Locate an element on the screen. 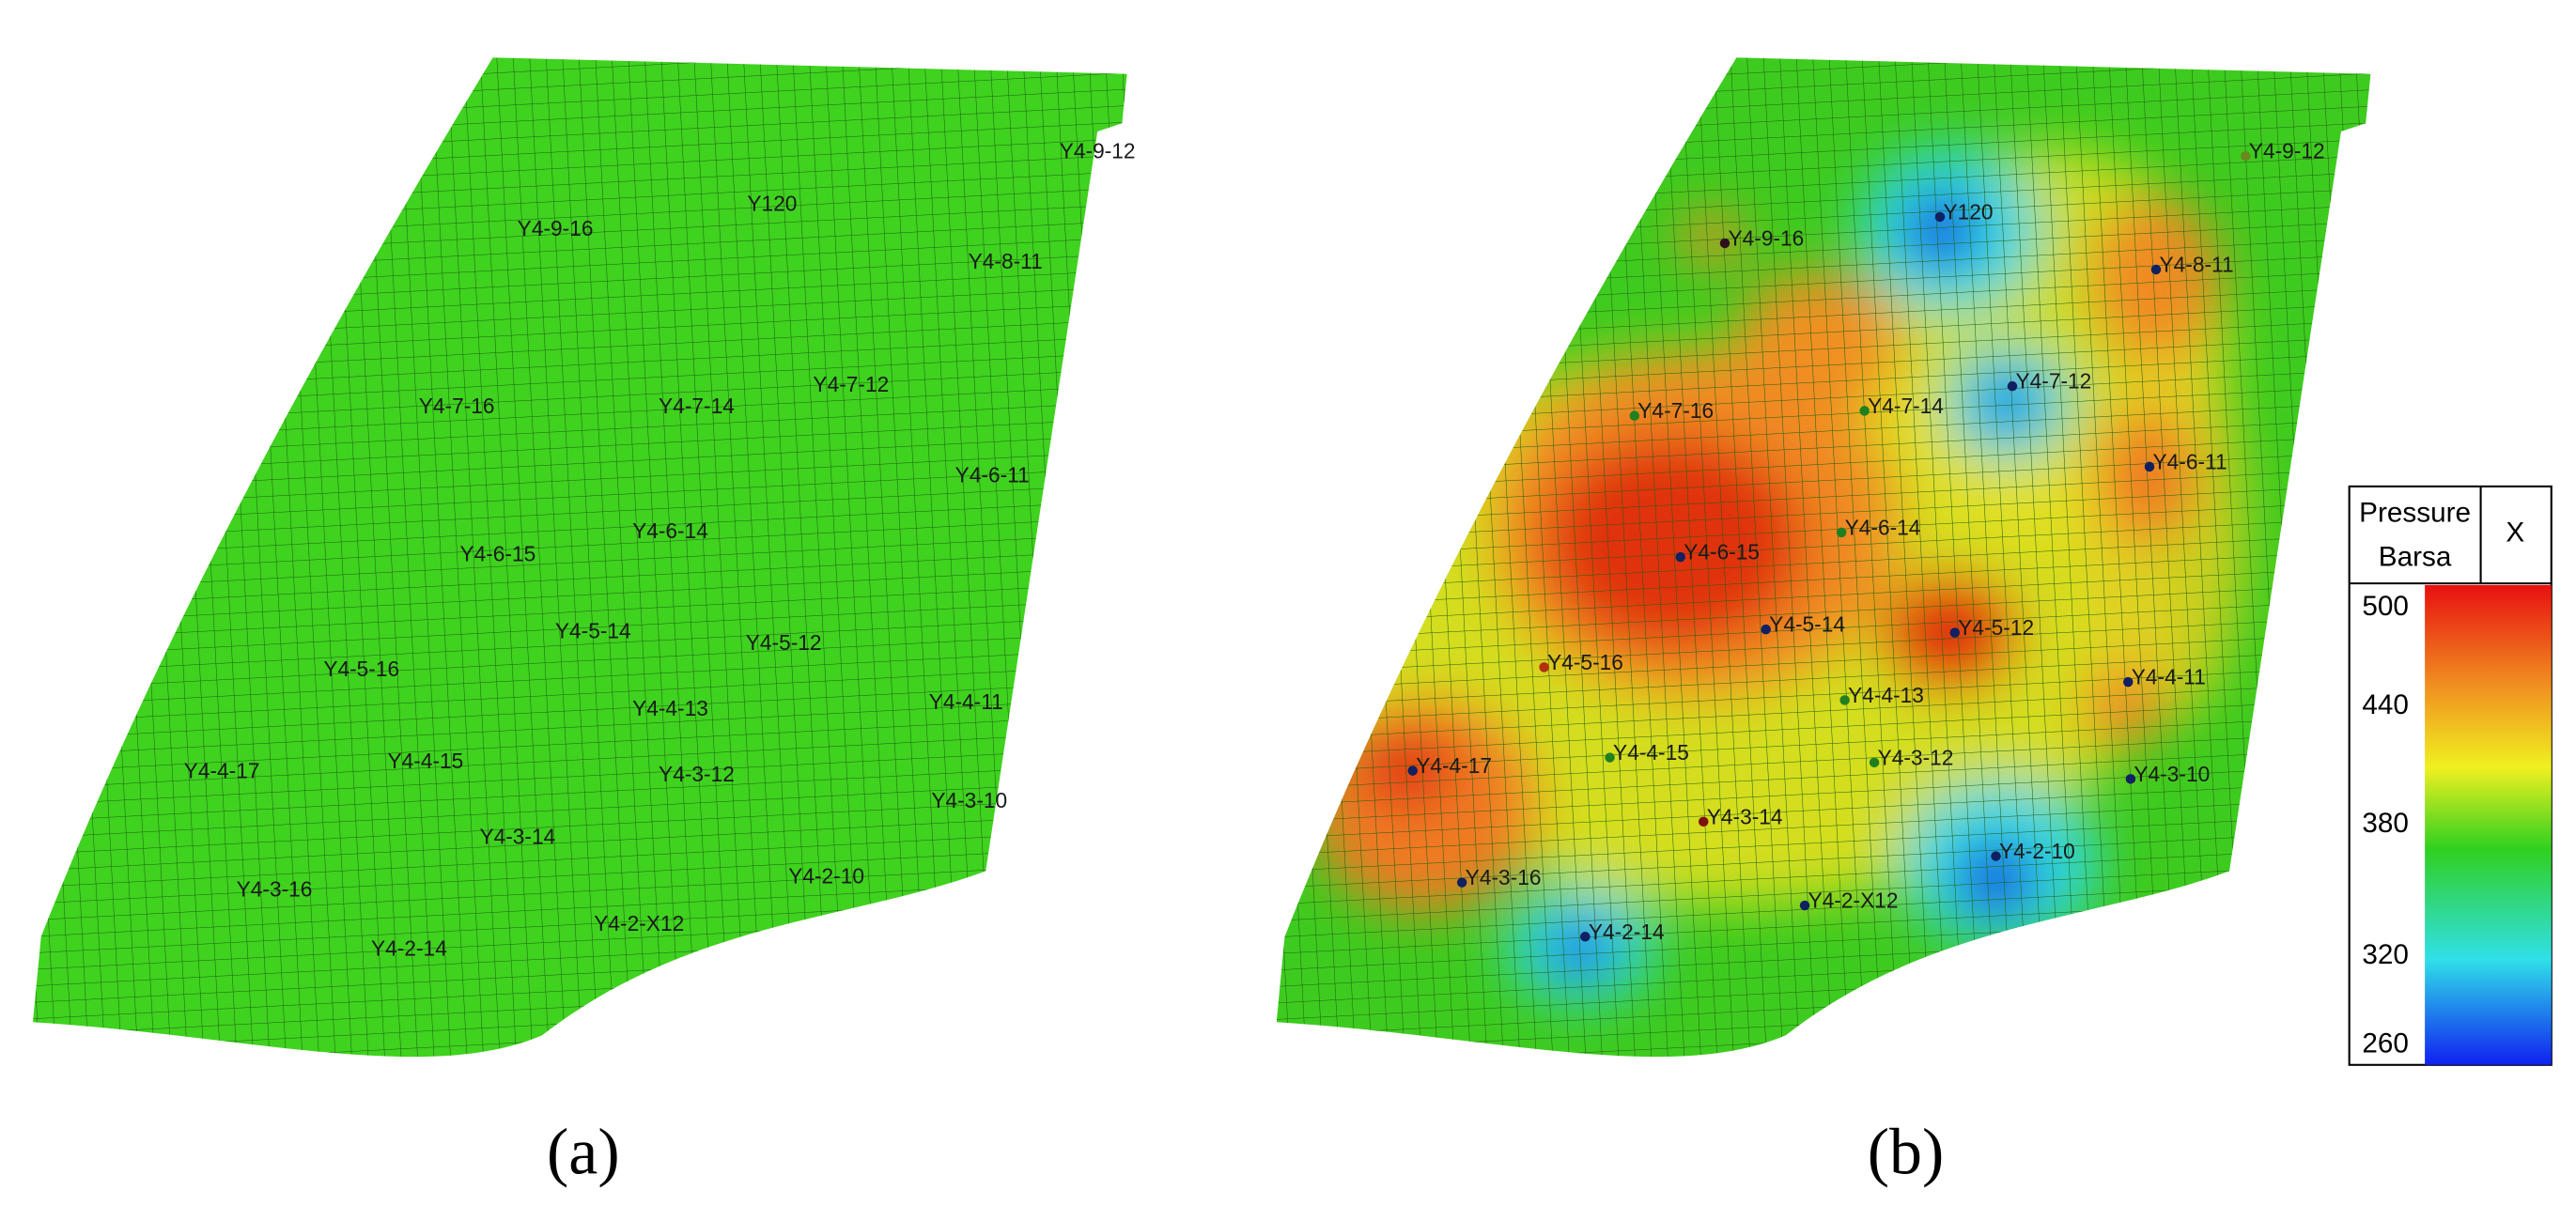  legend: Pressure Barsa X is located at coordinates (2450, 775).